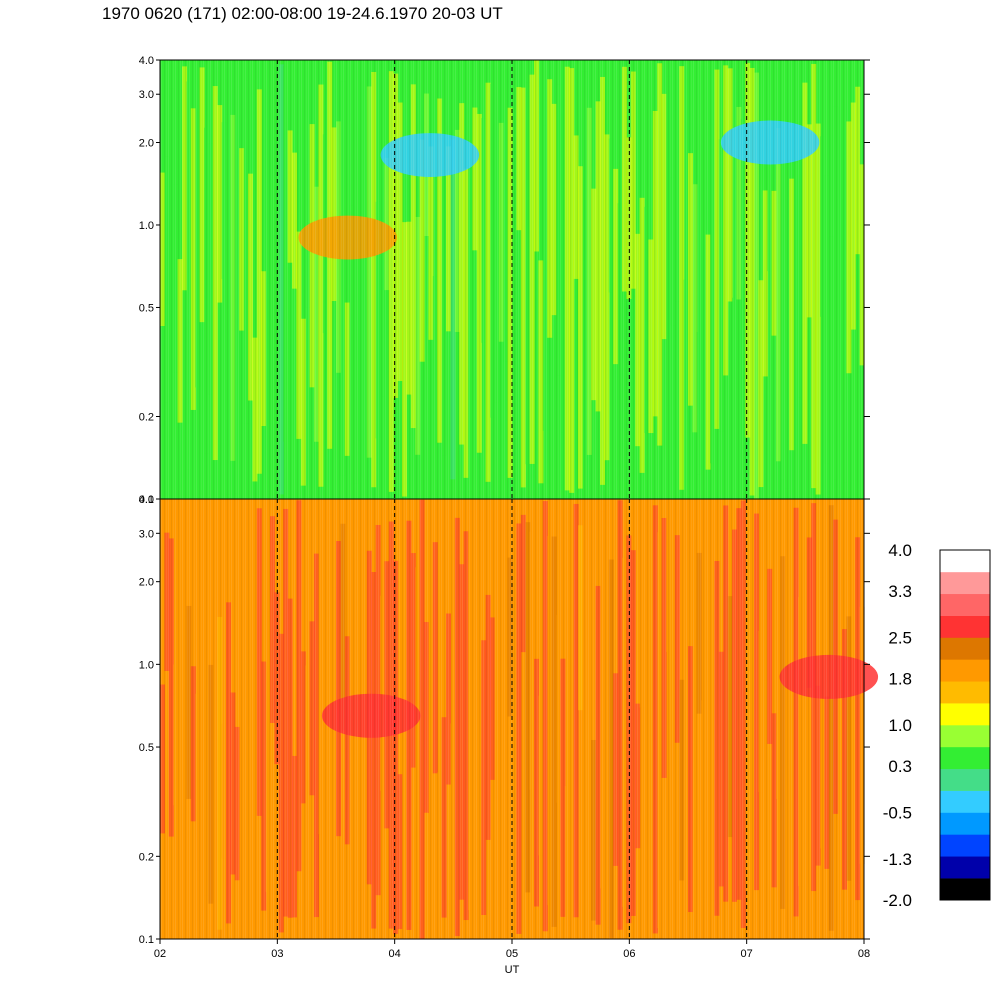 The image size is (1000, 1000). What do you see at coordinates (900, 725) in the screenshot?
I see `colorbar-label: 1.0` at bounding box center [900, 725].